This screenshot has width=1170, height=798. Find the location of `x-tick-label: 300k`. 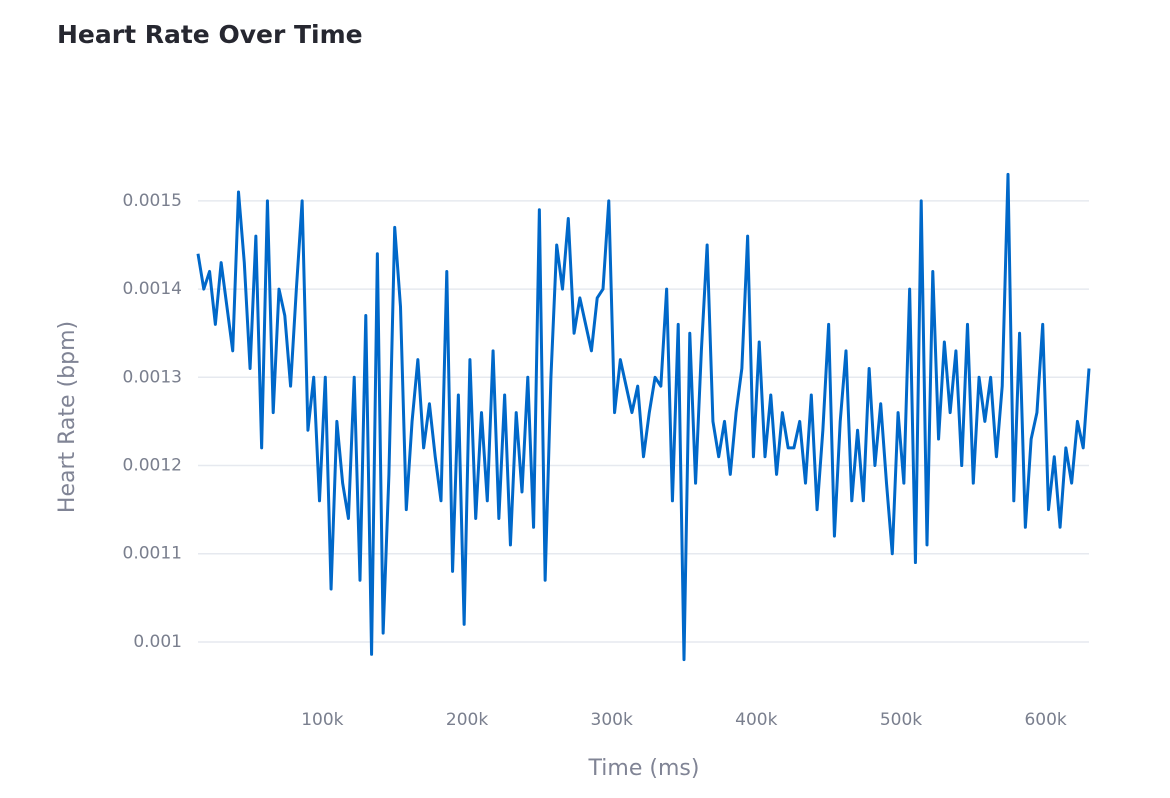

x-tick-label: 300k is located at coordinates (612, 720).